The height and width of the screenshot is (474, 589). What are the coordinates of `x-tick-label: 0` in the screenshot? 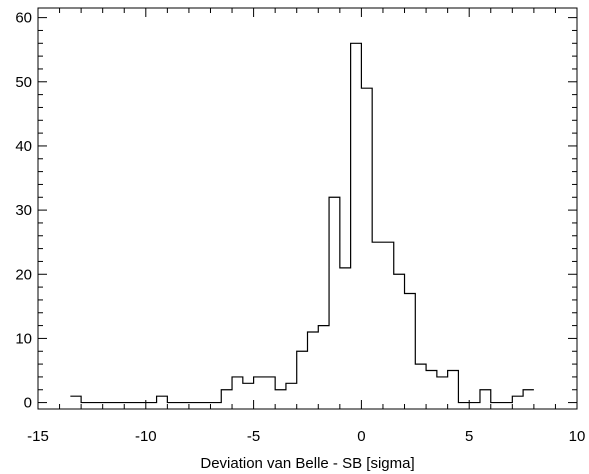 It's located at (361, 436).